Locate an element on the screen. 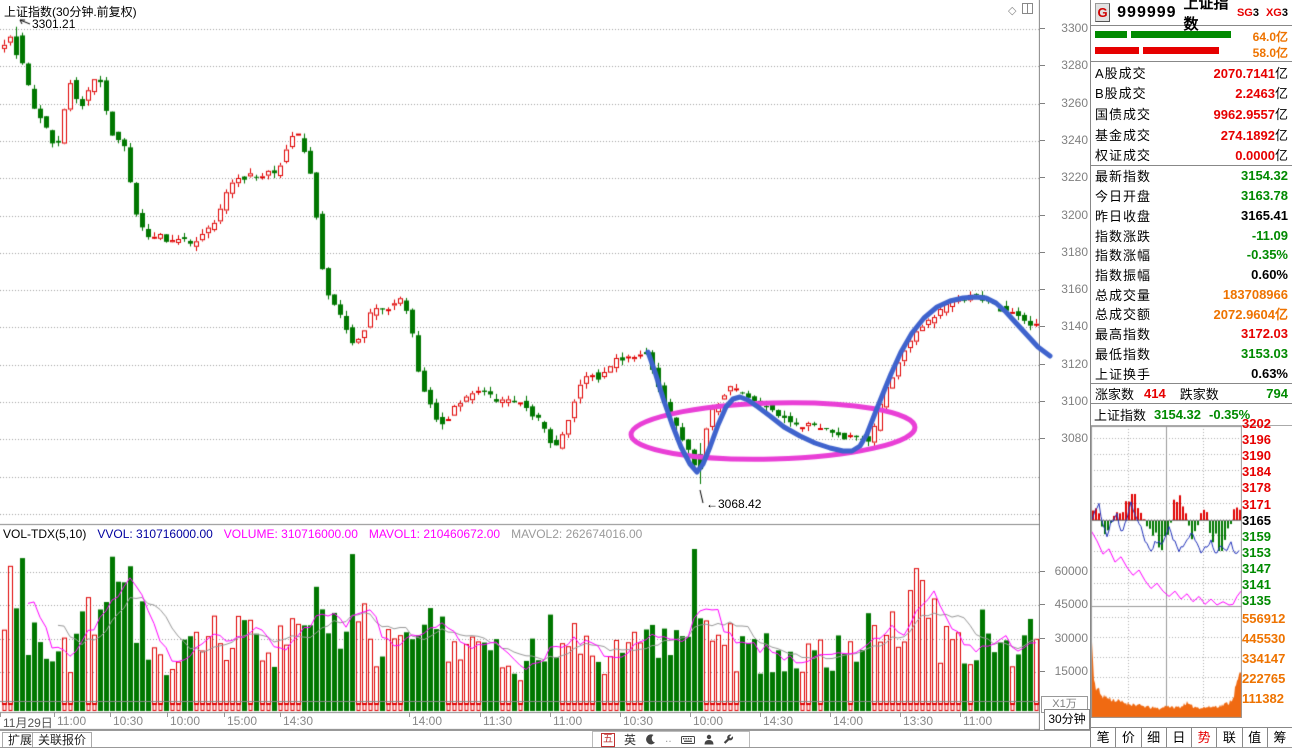 This screenshot has width=1292, height=748. user-icon is located at coordinates (709, 739).